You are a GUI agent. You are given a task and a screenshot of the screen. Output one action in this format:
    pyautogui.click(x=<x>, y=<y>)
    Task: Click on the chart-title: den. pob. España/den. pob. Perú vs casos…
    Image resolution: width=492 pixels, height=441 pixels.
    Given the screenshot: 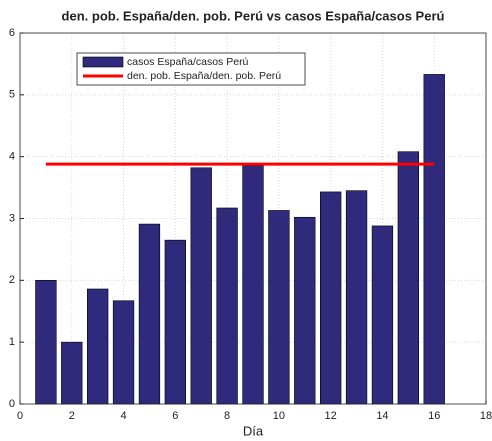 What is the action you would take?
    pyautogui.click(x=253, y=15)
    